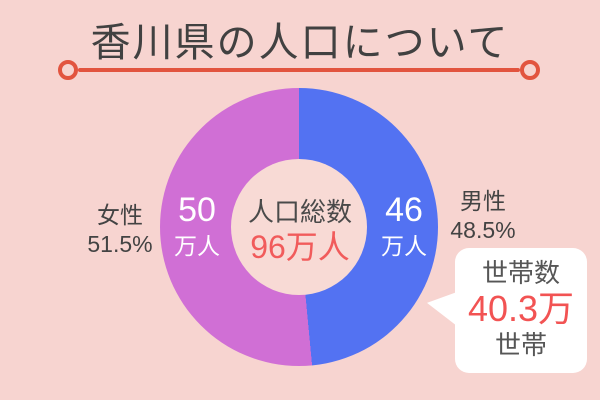 The height and width of the screenshot is (400, 600). Describe the element at coordinates (442, 309) in the screenshot. I see `callout-bubble-tail` at that location.